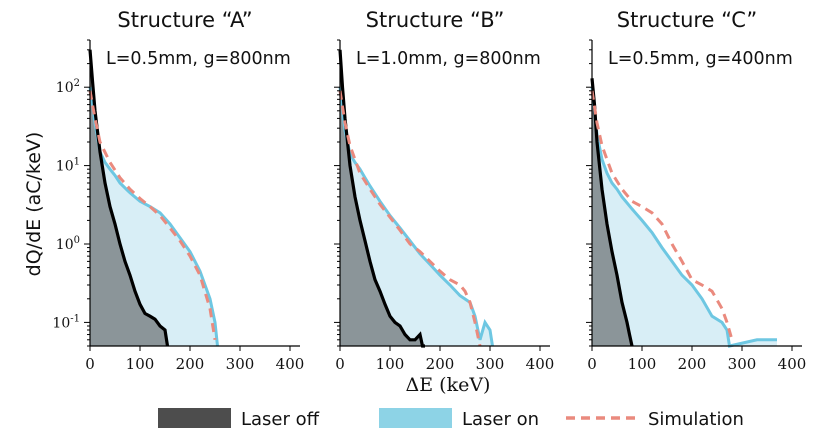 This screenshot has height=431, width=830. I want to click on panel-c-laser-off-fill, so click(612, 212).